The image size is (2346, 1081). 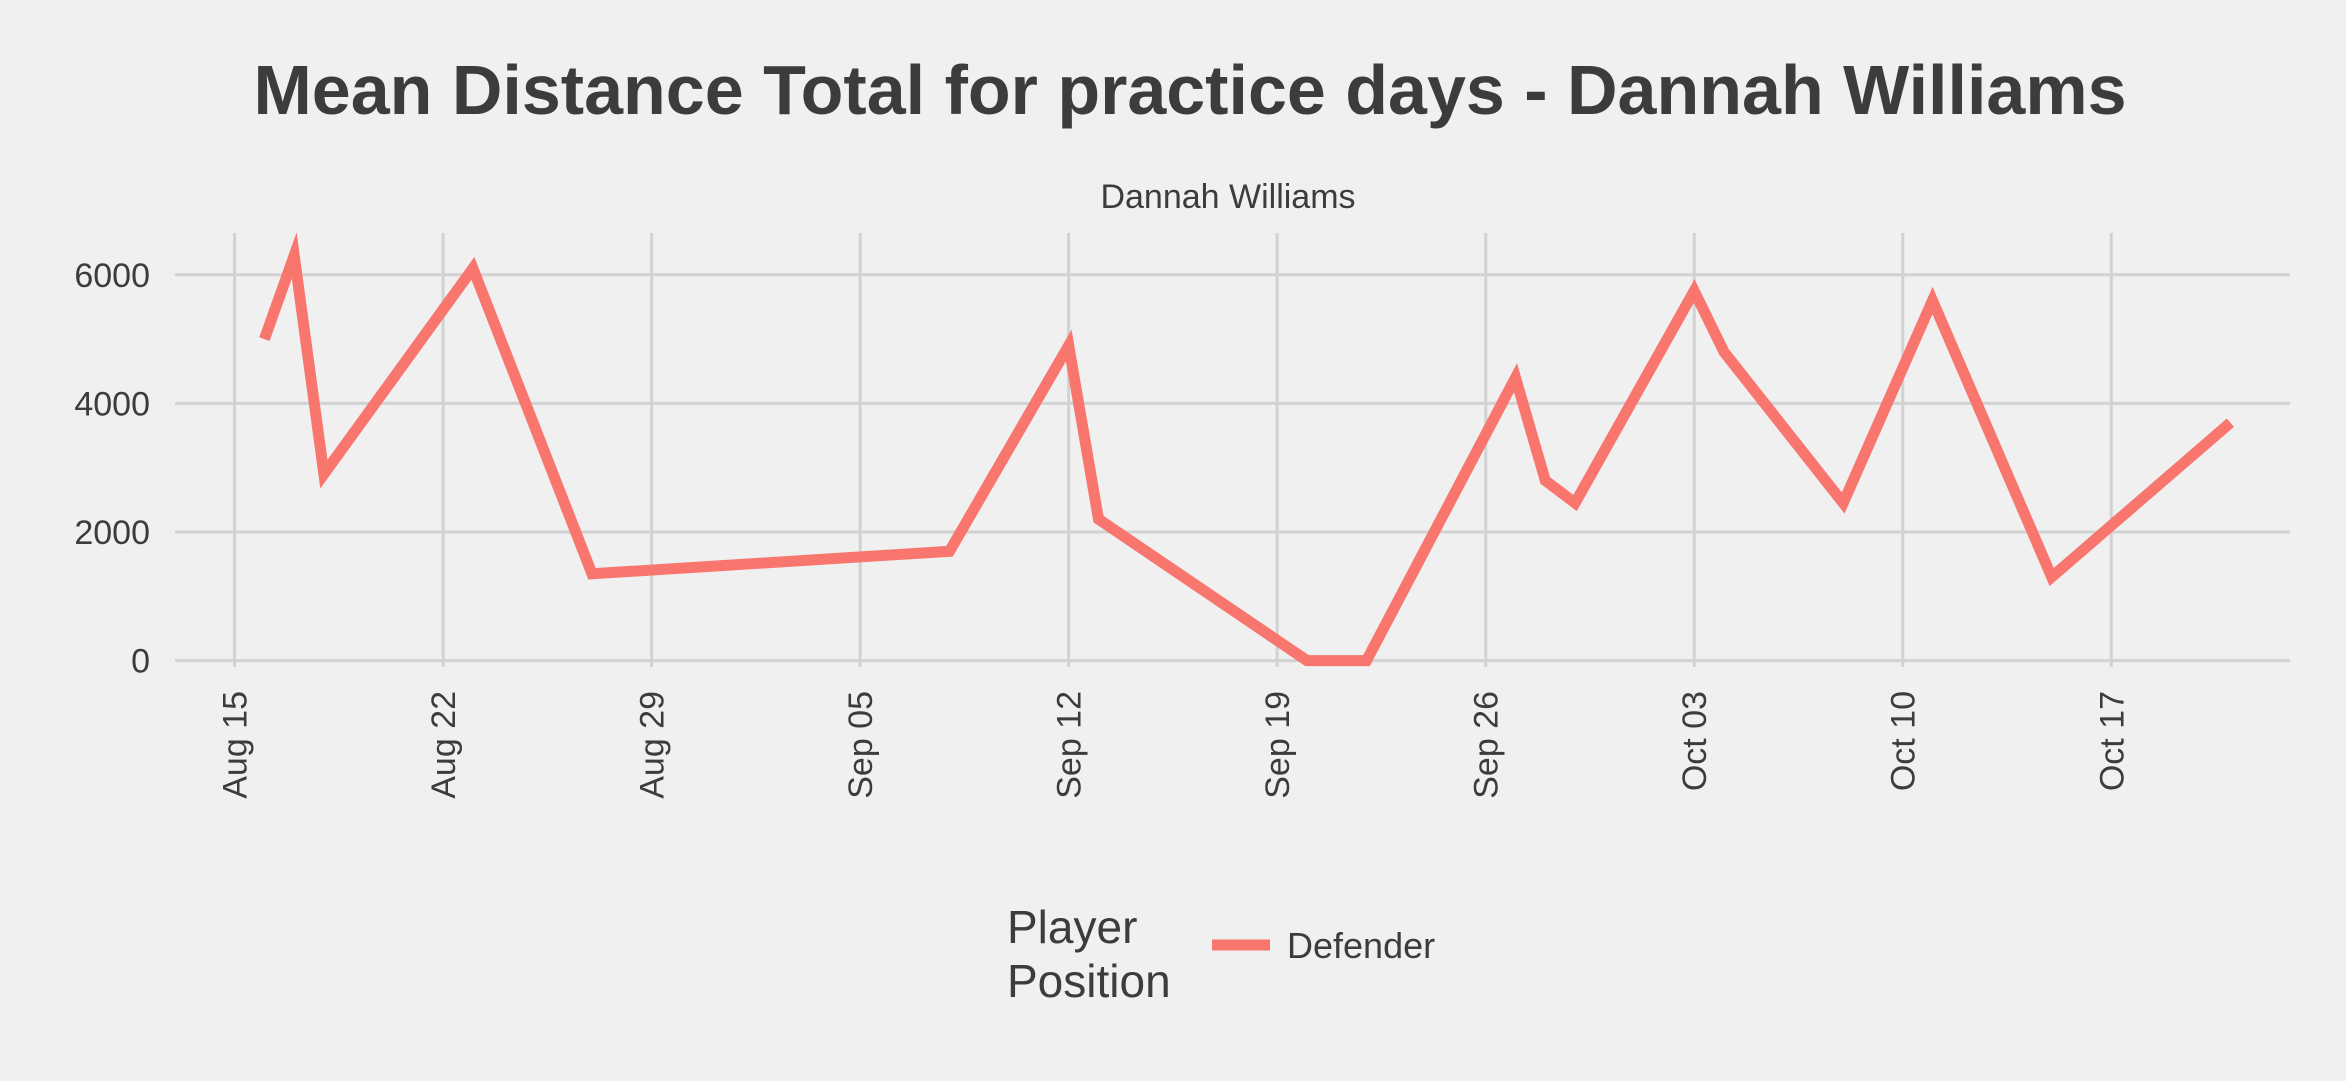 What do you see at coordinates (1072, 927) in the screenshot?
I see `legend-title-line: Player` at bounding box center [1072, 927].